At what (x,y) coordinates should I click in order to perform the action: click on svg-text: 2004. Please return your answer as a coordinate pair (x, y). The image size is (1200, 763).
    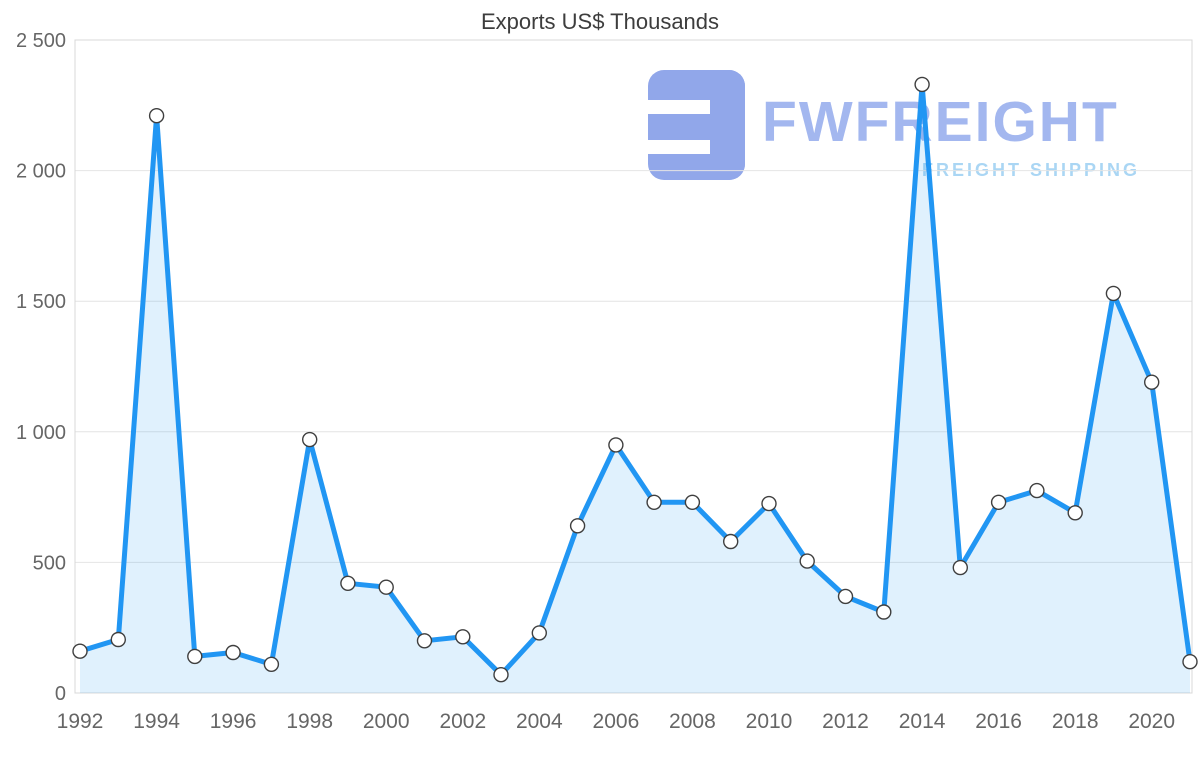
    Looking at the image, I should click on (539, 721).